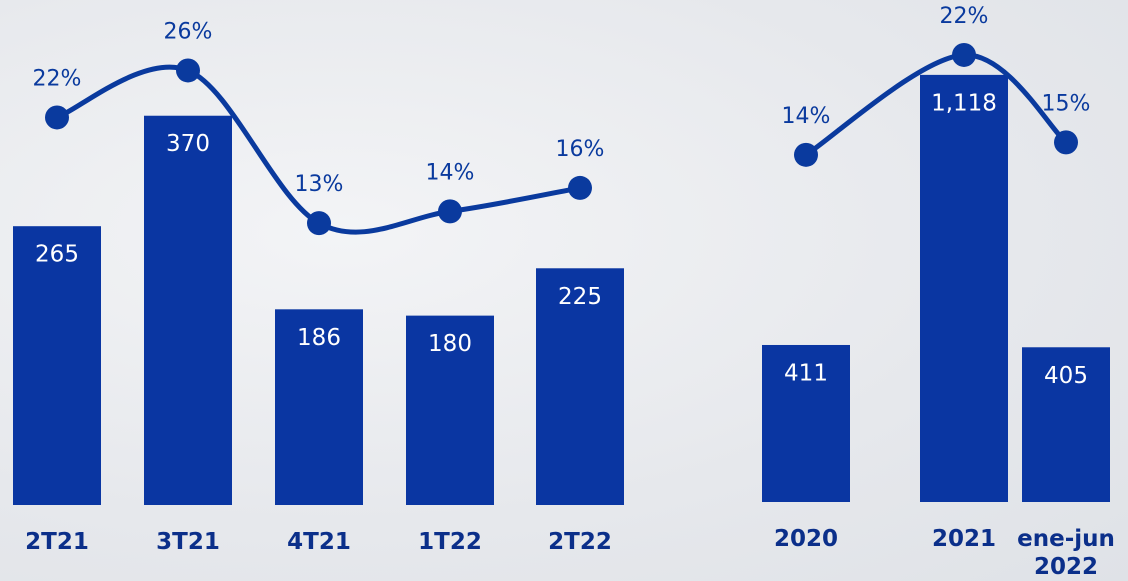  What do you see at coordinates (450, 542) in the screenshot?
I see `x-tick-label: 1T22` at bounding box center [450, 542].